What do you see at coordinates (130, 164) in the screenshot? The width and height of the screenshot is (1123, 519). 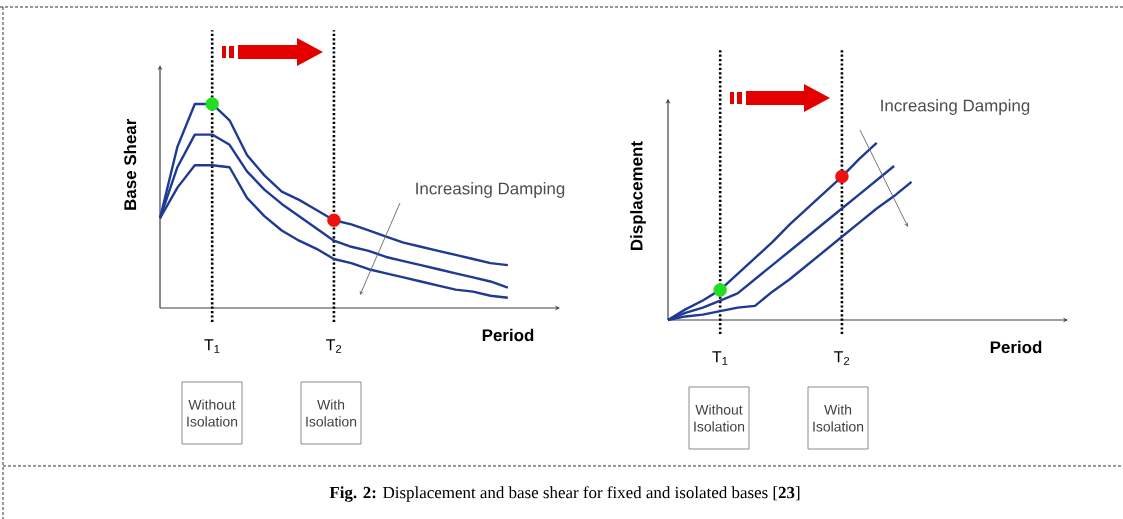 I see `y-axis-title: Base Shear` at bounding box center [130, 164].